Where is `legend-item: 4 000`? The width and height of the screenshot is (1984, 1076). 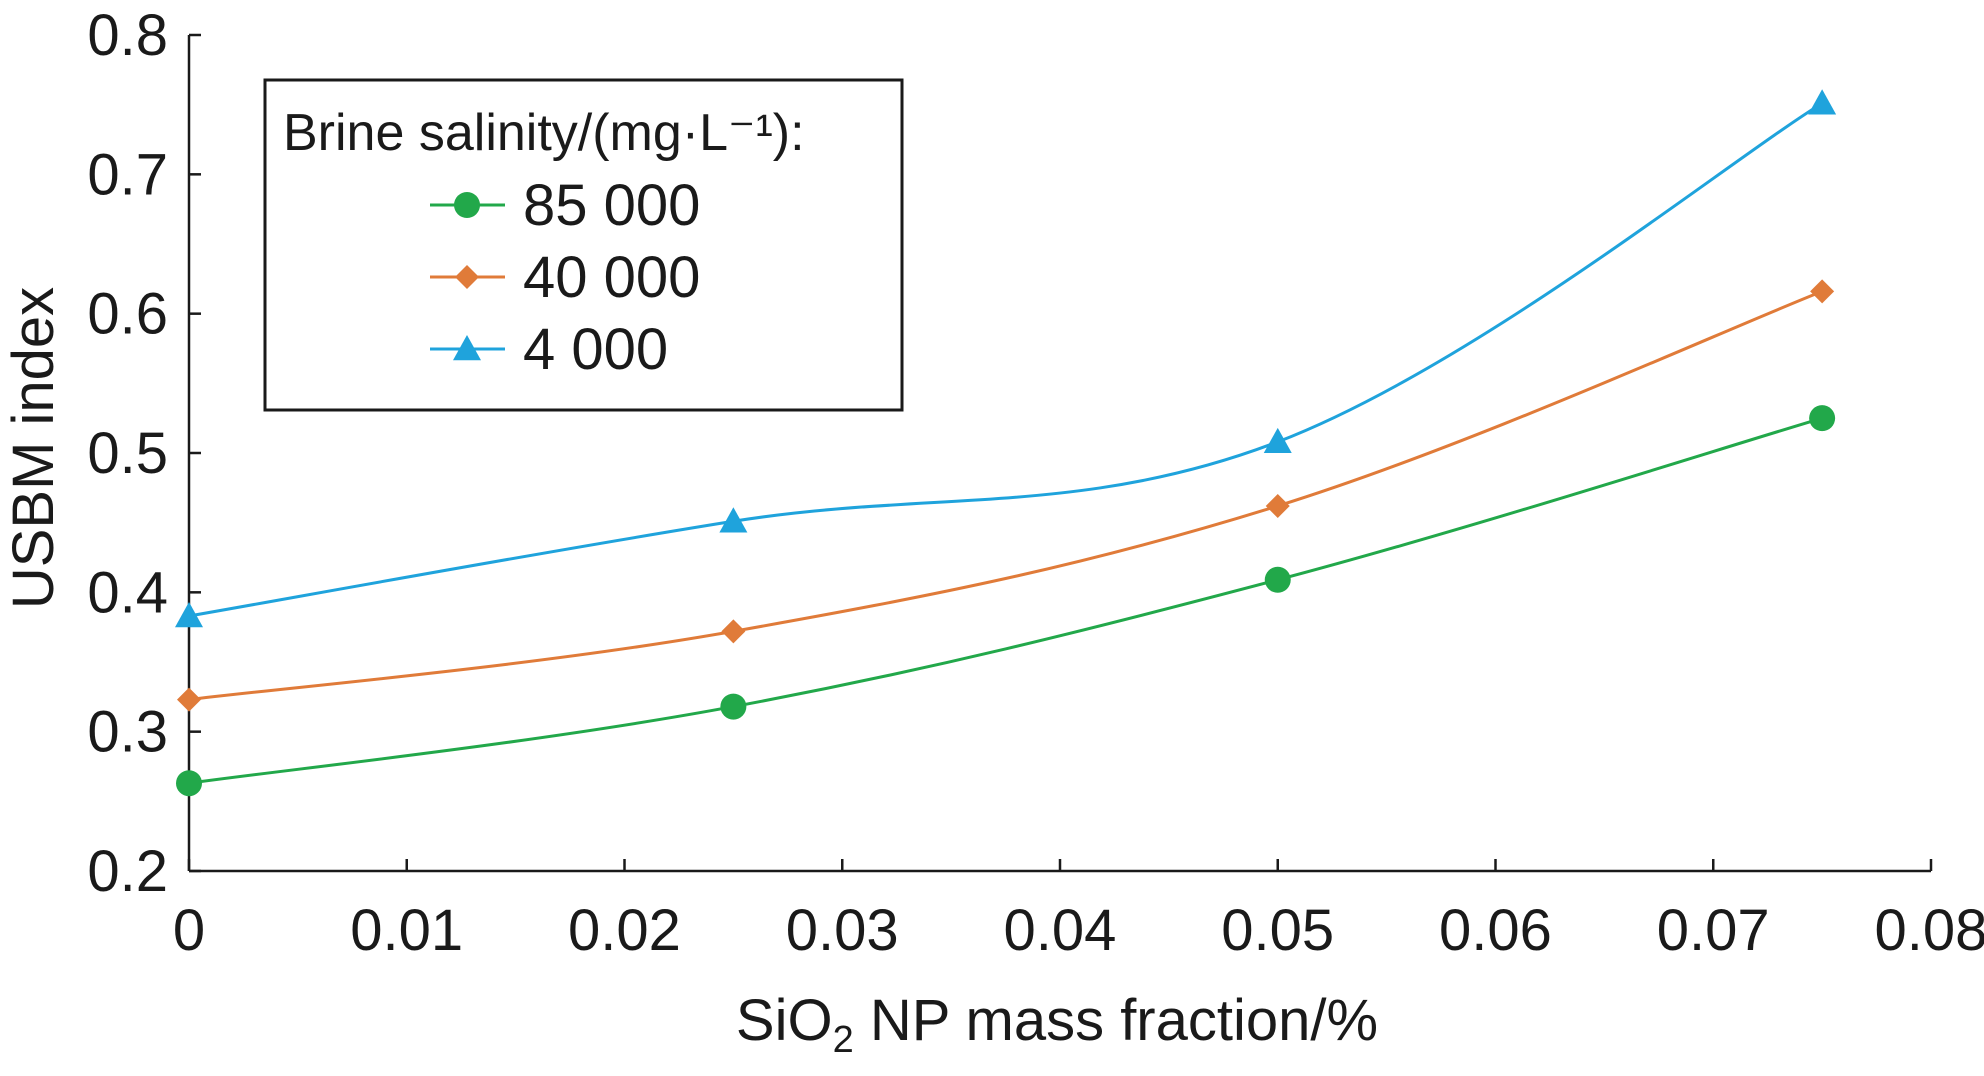
legend-item: 4 000 is located at coordinates (549, 349).